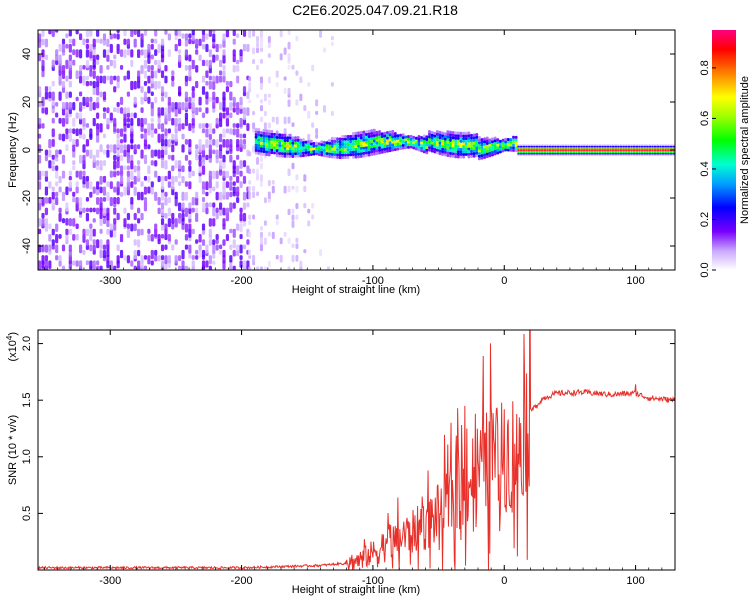 This screenshot has width=750, height=600. Describe the element at coordinates (27, 54) in the screenshot. I see `y-tick-label: 40` at that location.